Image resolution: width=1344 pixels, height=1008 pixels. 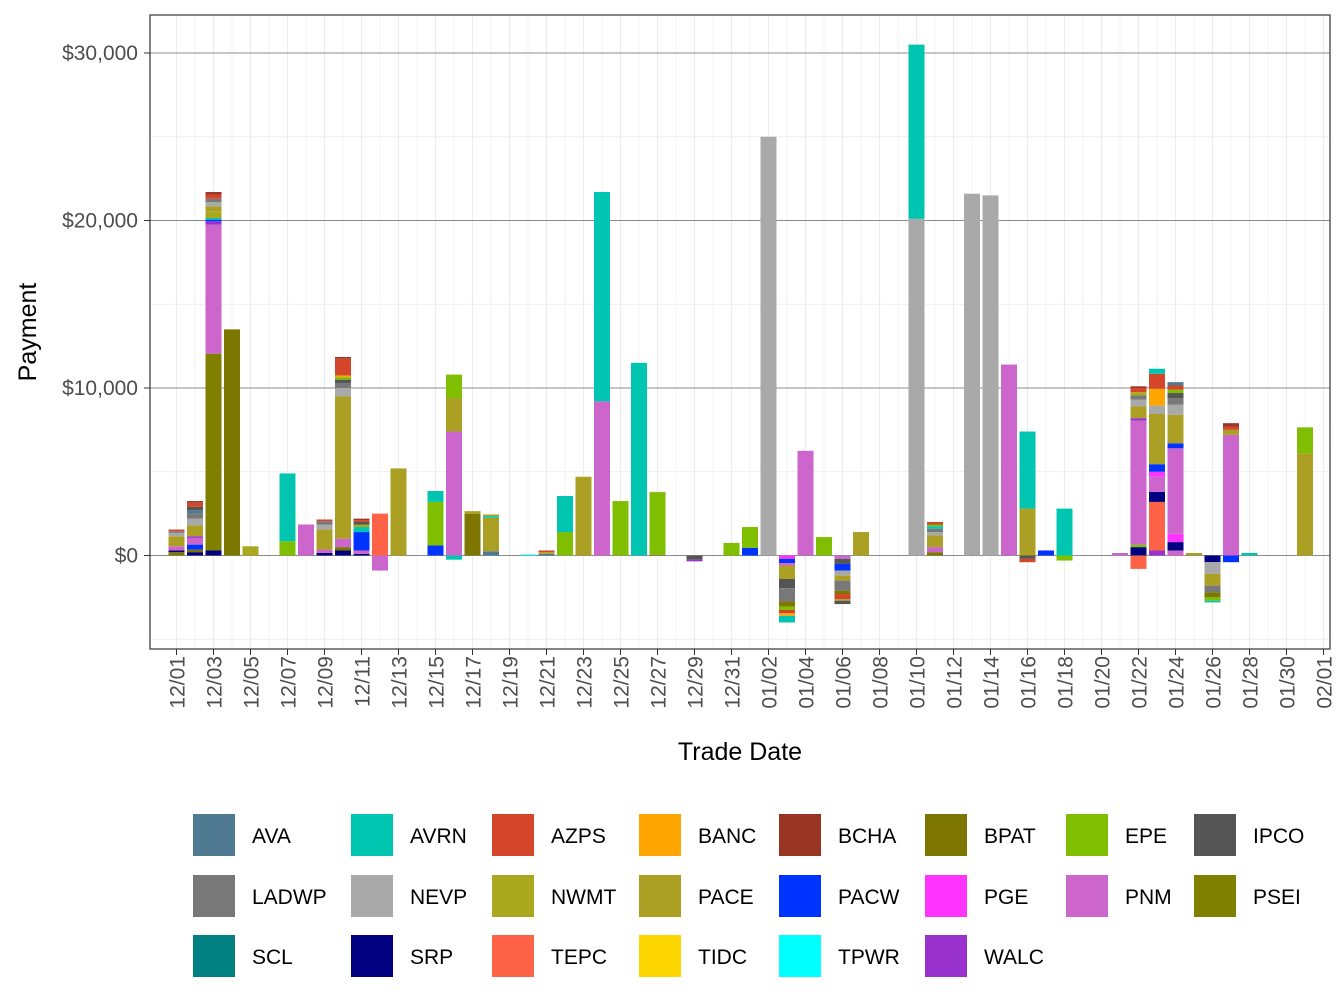 I want to click on x-tick-label: 01/16, so click(x=1029, y=682).